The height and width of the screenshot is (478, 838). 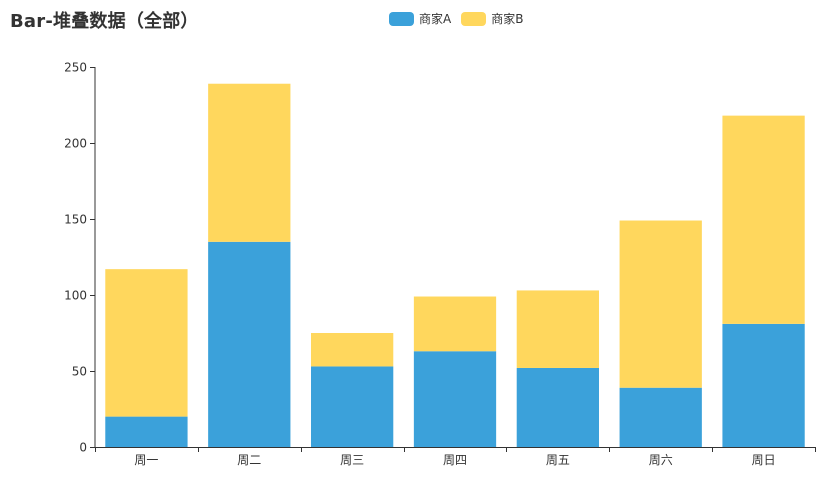 What do you see at coordinates (75, 144) in the screenshot?
I see `y-tick-label: 200` at bounding box center [75, 144].